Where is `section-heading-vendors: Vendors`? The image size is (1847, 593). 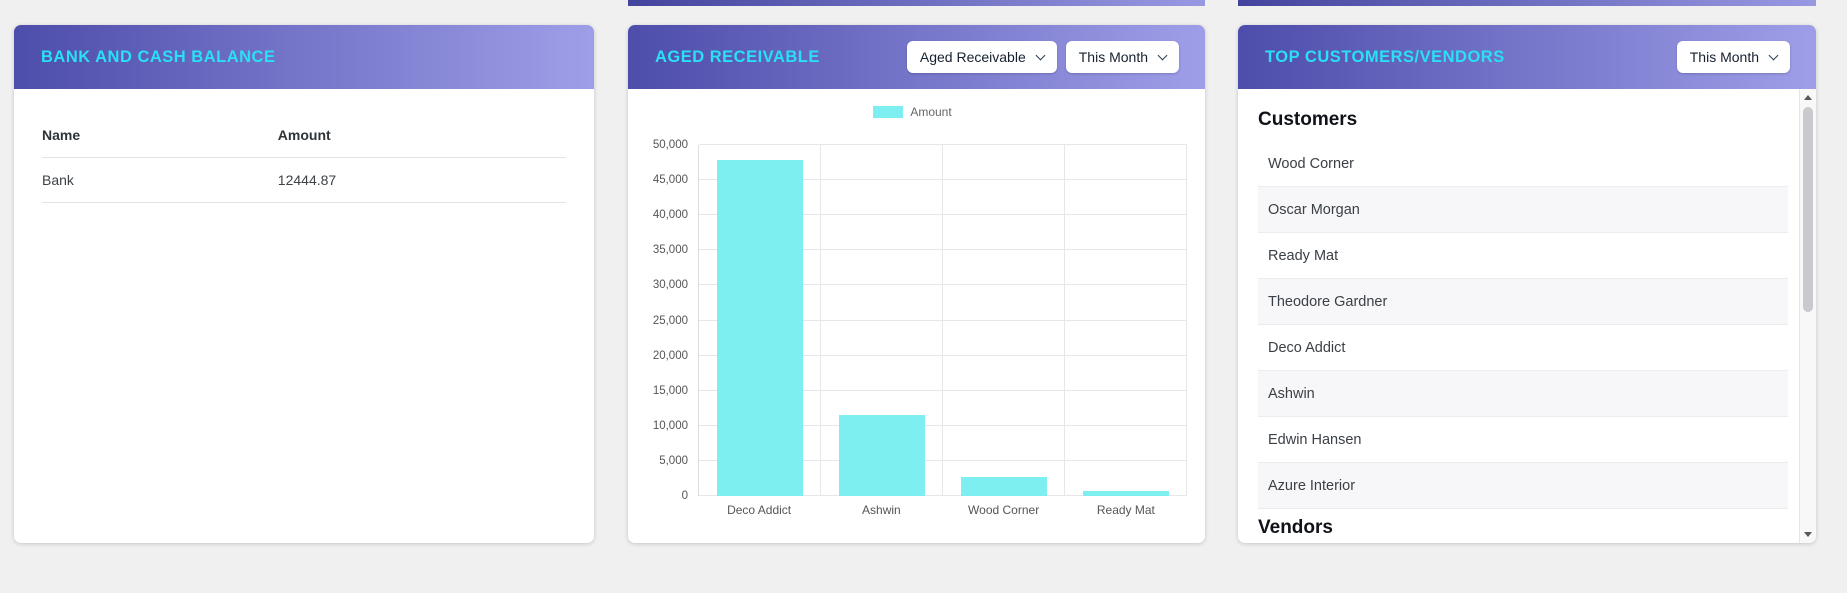 section-heading-vendors: Vendors is located at coordinates (1295, 527).